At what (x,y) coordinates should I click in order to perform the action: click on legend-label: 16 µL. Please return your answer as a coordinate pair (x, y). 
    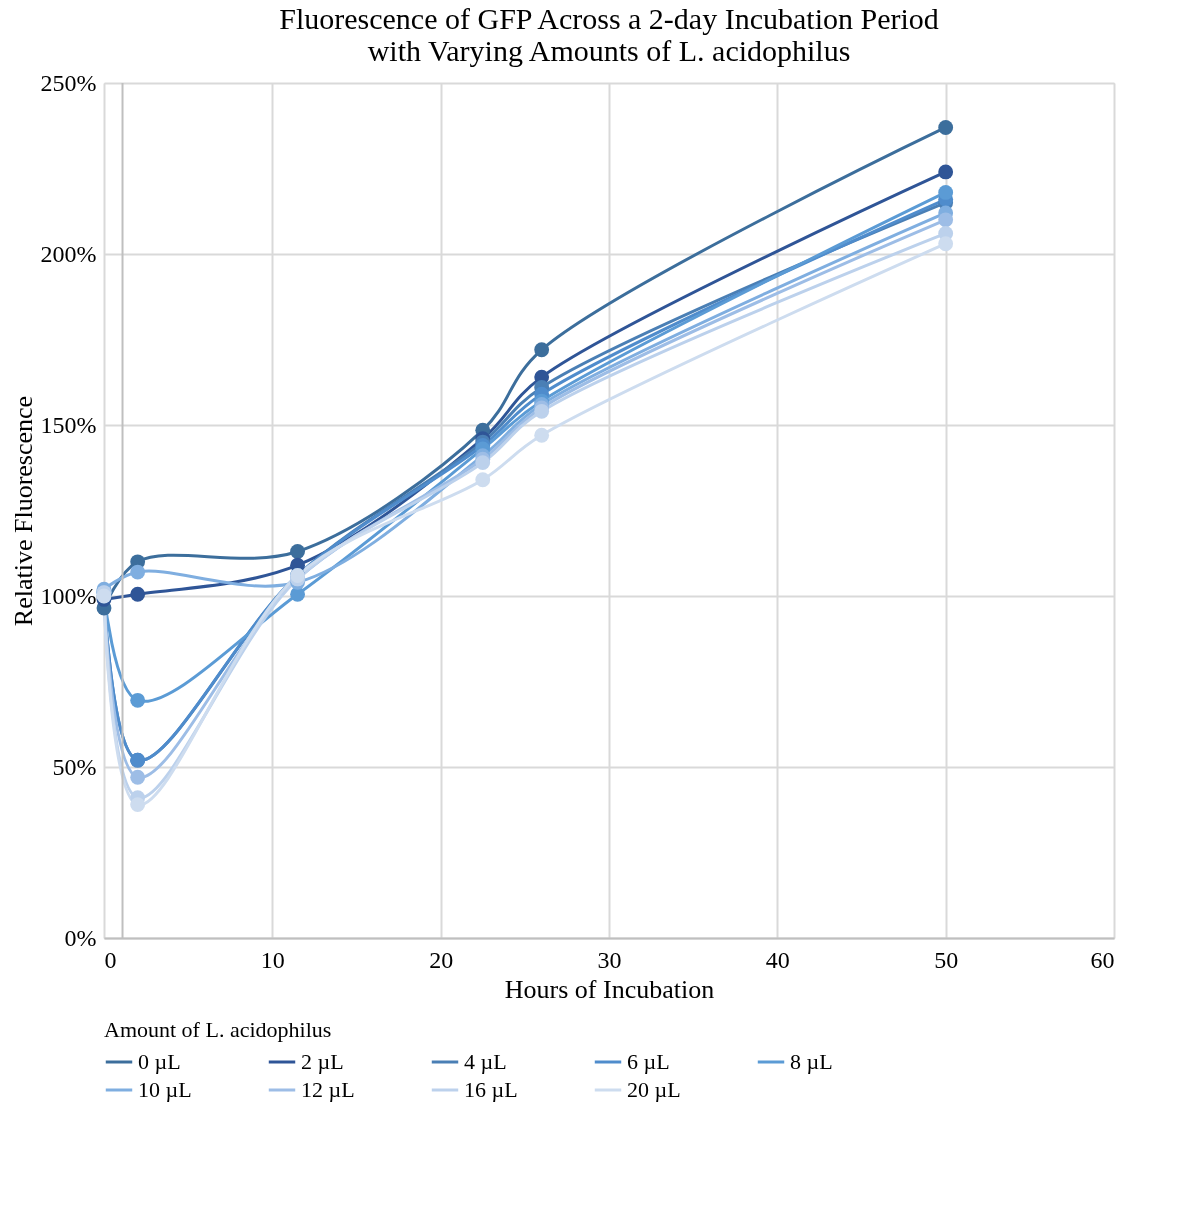
    Looking at the image, I should click on (491, 1089).